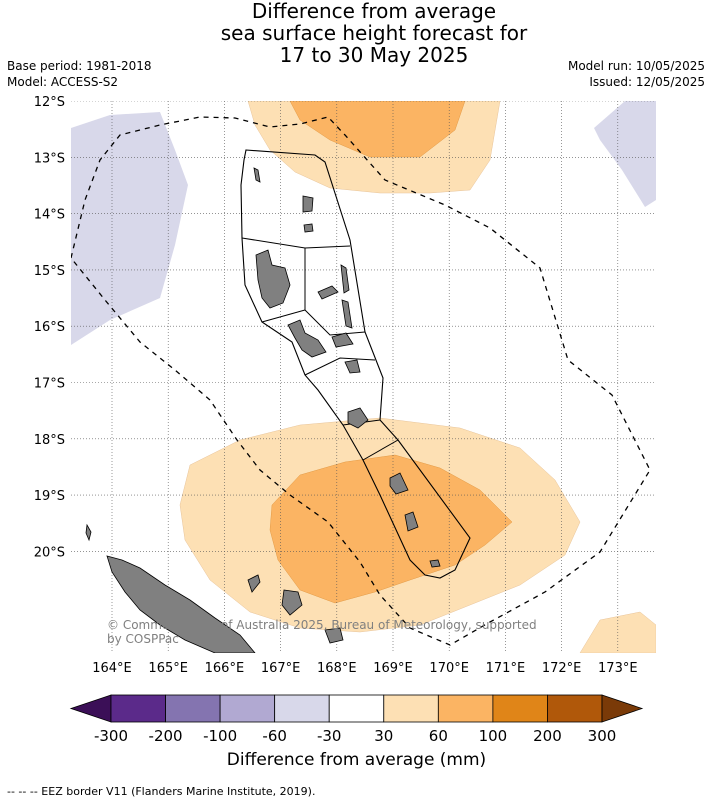 The image size is (713, 804). What do you see at coordinates (49, 158) in the screenshot?
I see `lat-label: 13°S` at bounding box center [49, 158].